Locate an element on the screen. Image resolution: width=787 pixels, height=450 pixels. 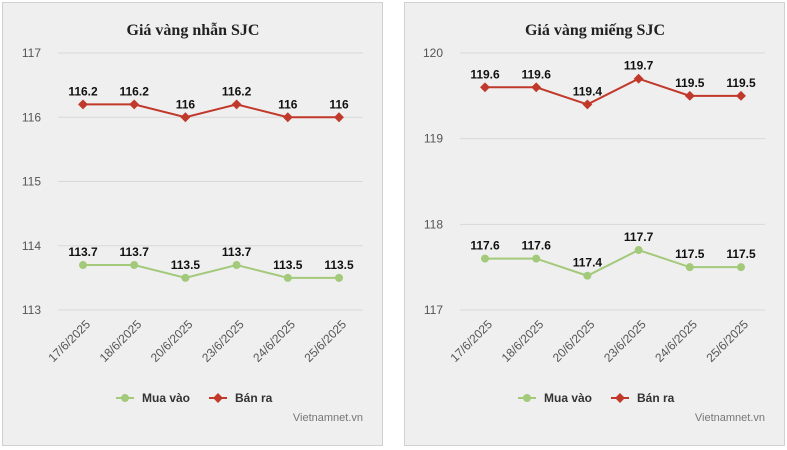
y-tick-label: 114 is located at coordinates (31, 246).